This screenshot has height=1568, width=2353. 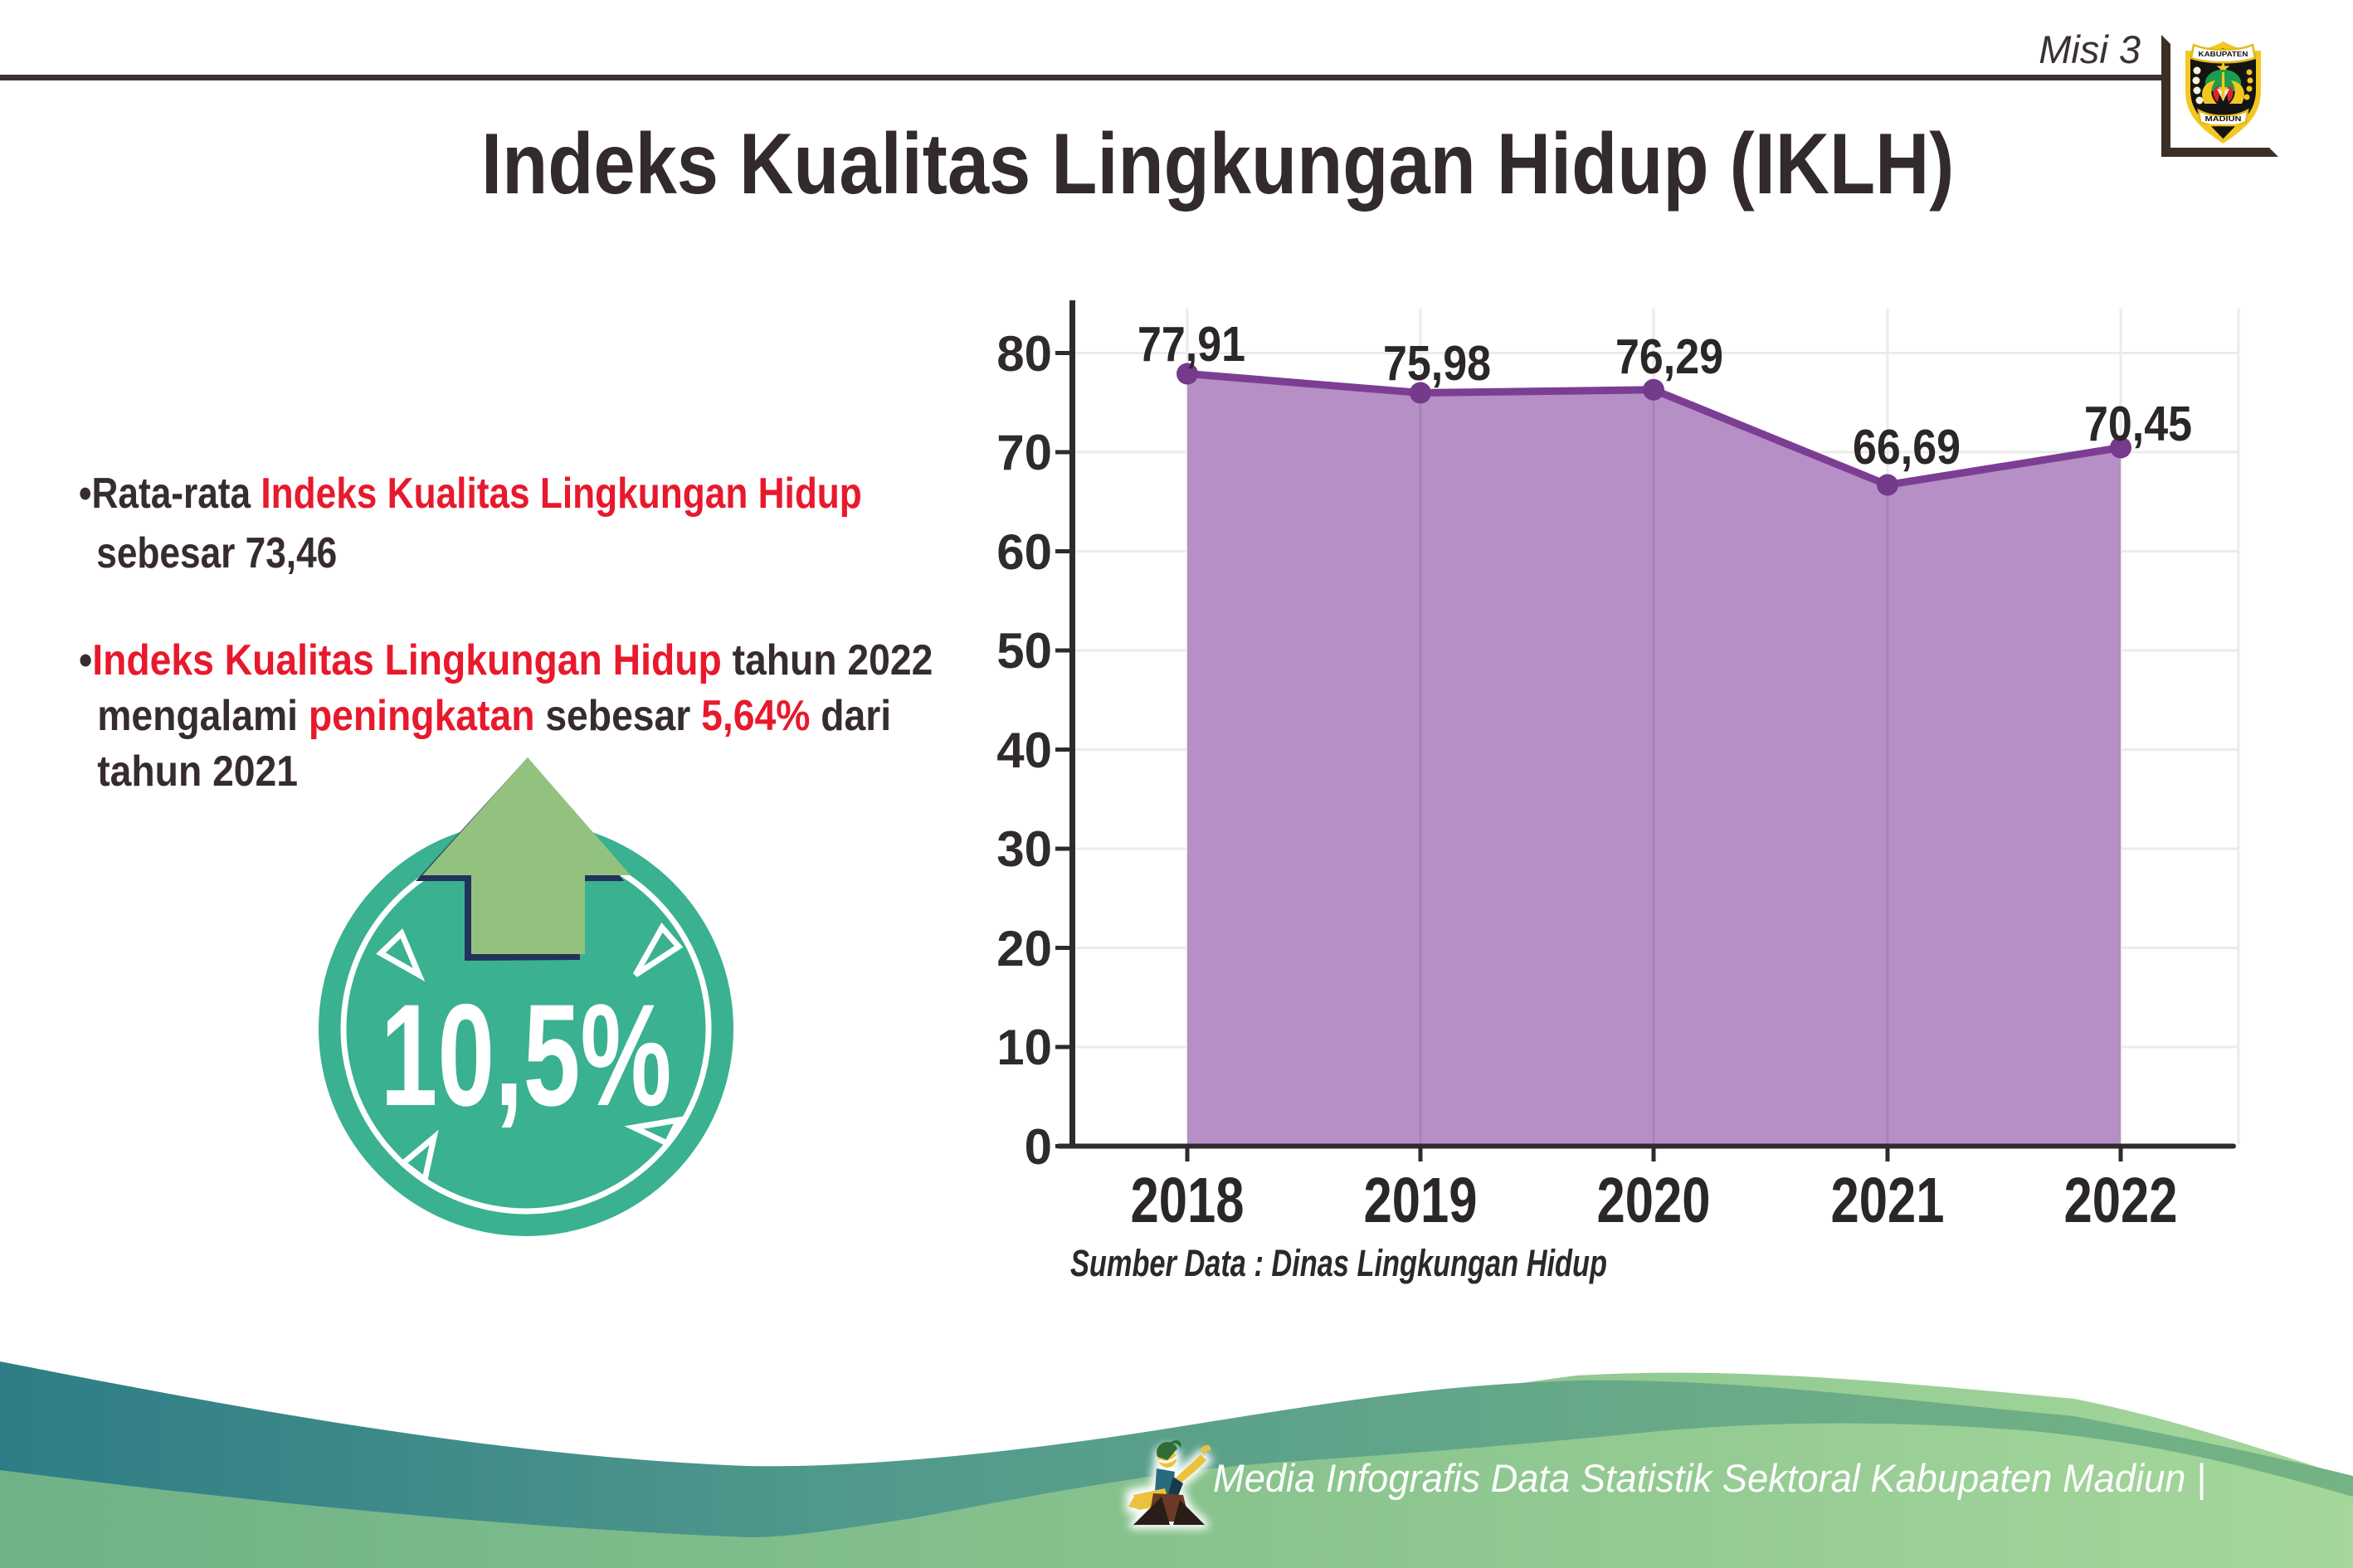 I want to click on svg-text: 66,69, so click(x=1907, y=447).